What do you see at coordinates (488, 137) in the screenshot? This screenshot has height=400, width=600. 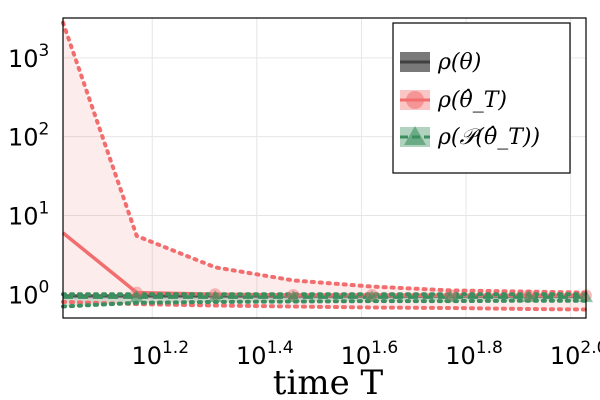 I see `legend-label: ρ(𝒫(θ̂_T))` at bounding box center [488, 137].